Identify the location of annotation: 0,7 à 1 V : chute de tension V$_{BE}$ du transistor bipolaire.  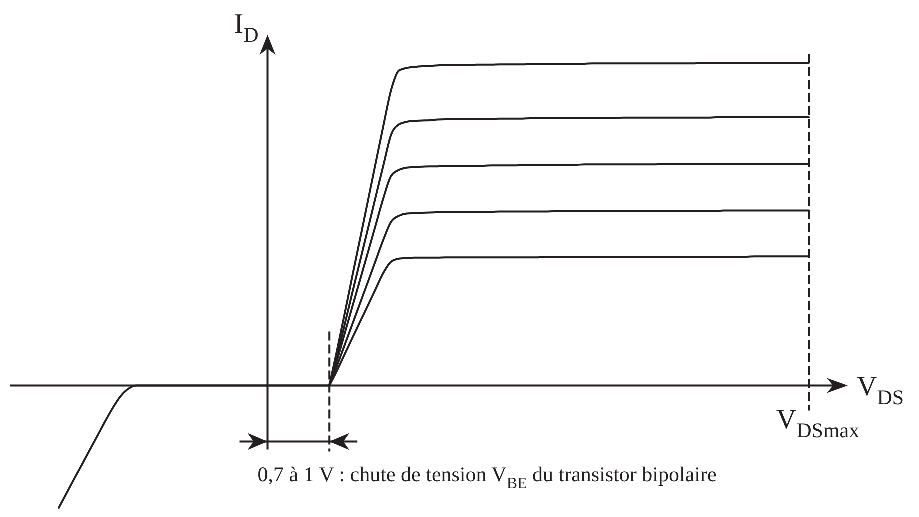
(487, 477).